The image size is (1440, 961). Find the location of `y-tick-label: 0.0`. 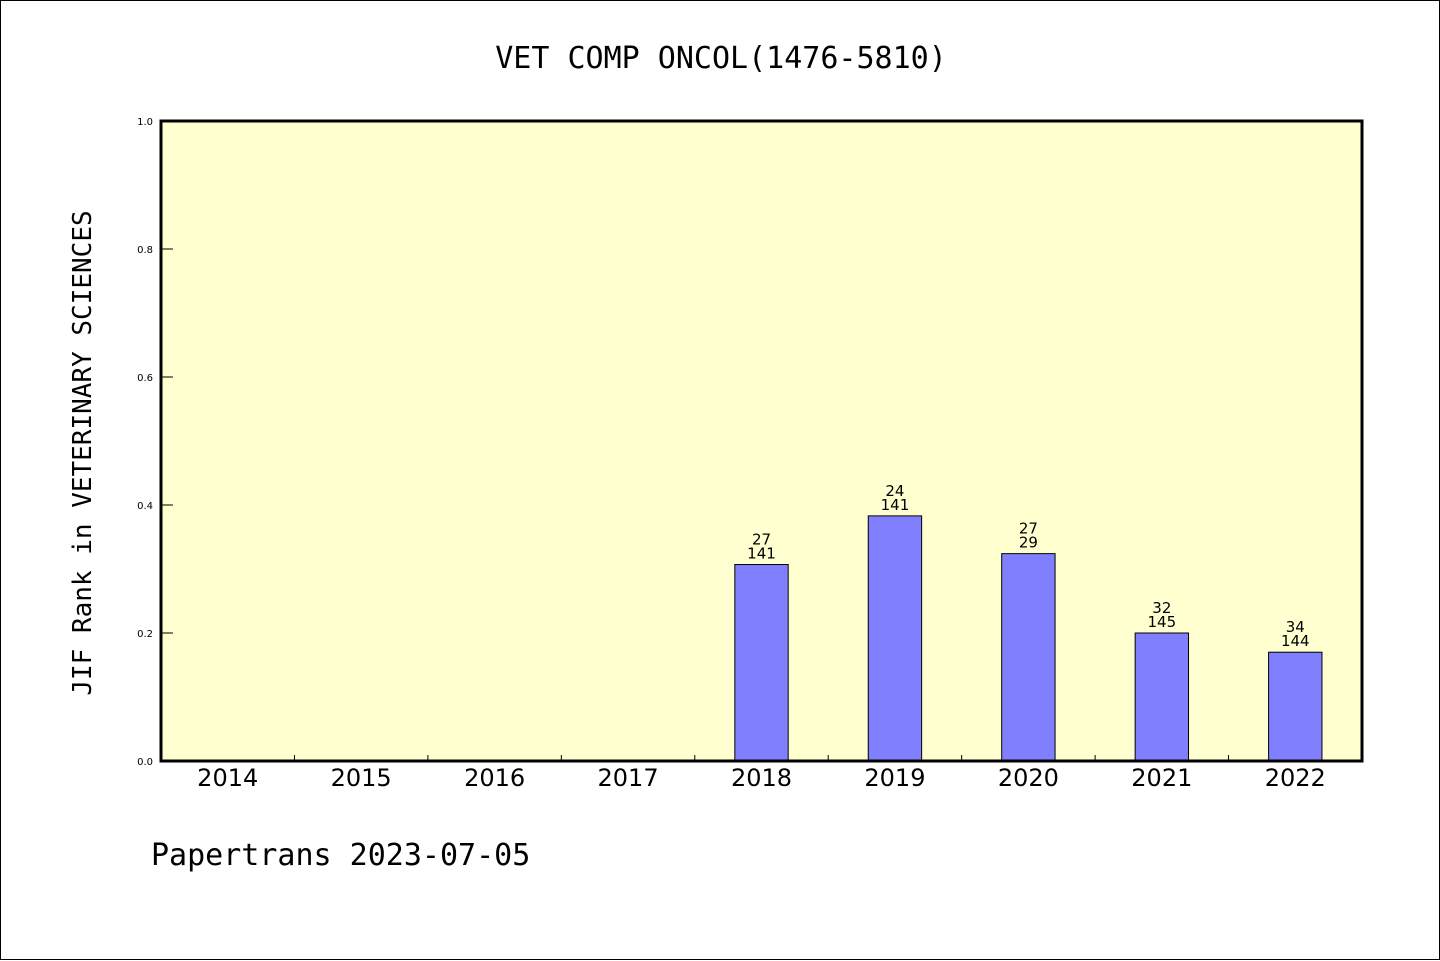

y-tick-label: 0.0 is located at coordinates (145, 762).